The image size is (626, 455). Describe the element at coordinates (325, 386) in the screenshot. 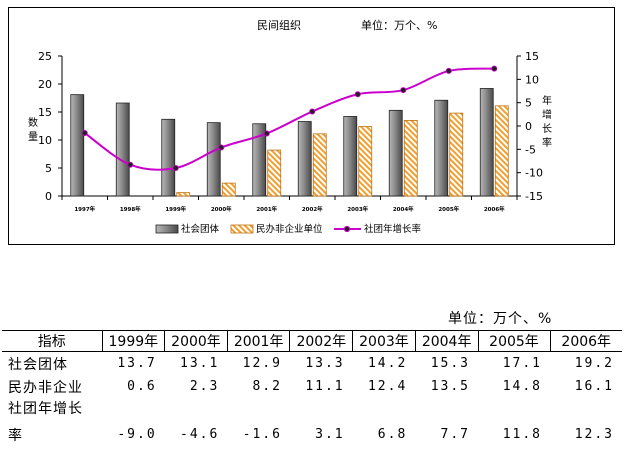

I see `table-cell: 11.1` at that location.